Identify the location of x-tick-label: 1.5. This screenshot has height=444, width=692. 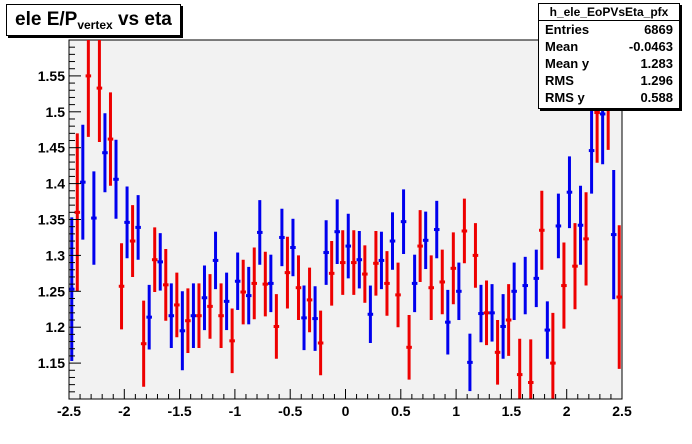
(512, 411).